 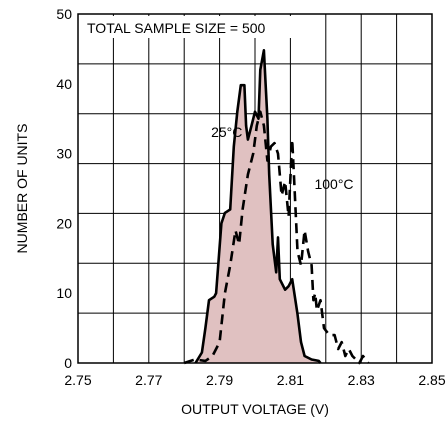 What do you see at coordinates (64, 84) in the screenshot?
I see `y-tick-label: 40` at bounding box center [64, 84].